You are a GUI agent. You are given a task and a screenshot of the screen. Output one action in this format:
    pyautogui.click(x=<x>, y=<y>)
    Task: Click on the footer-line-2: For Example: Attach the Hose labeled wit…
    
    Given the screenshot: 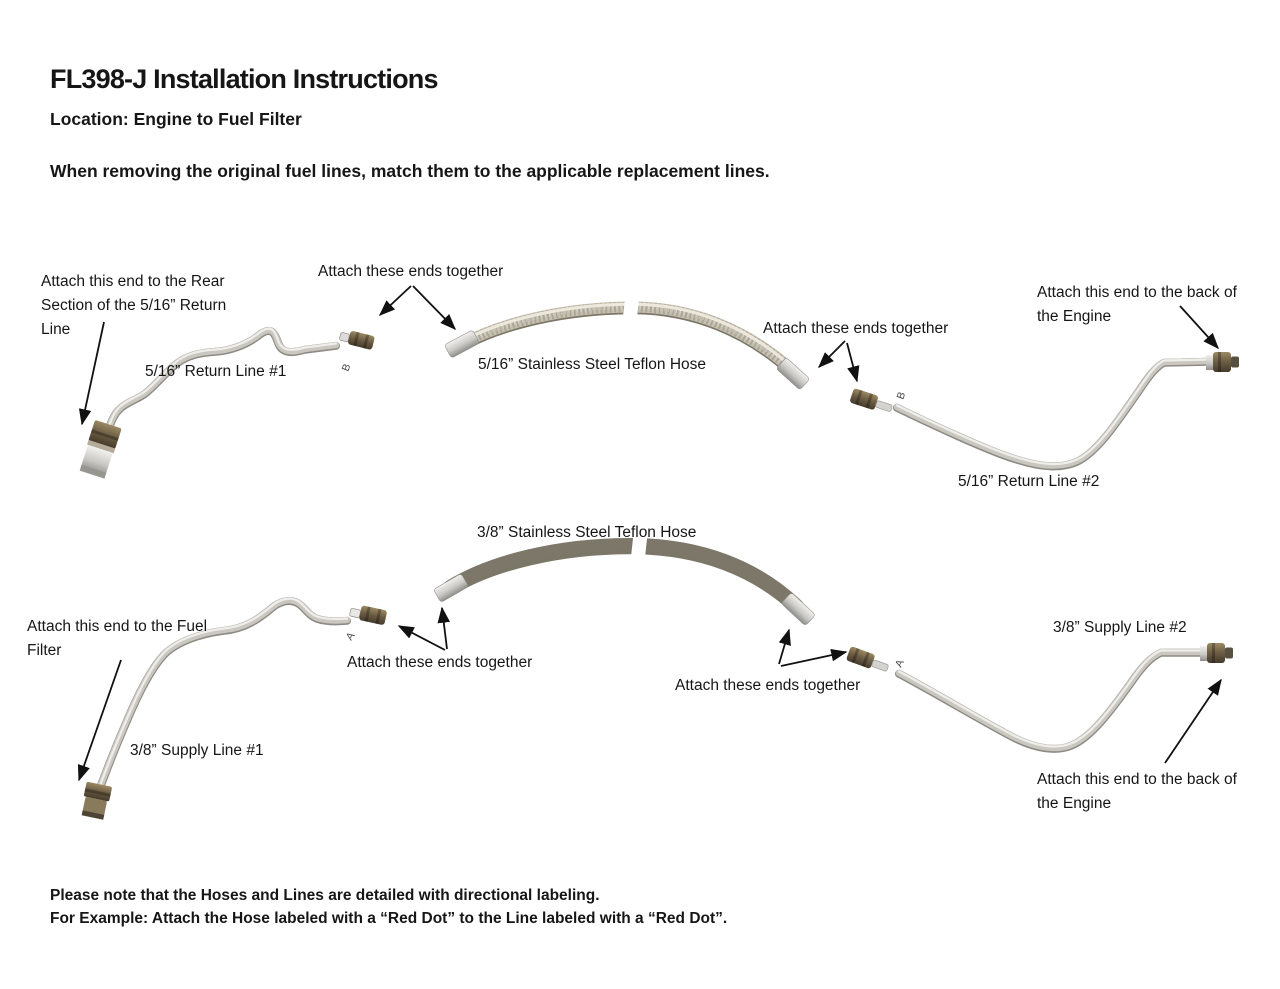 What is the action you would take?
    pyautogui.click(x=389, y=918)
    